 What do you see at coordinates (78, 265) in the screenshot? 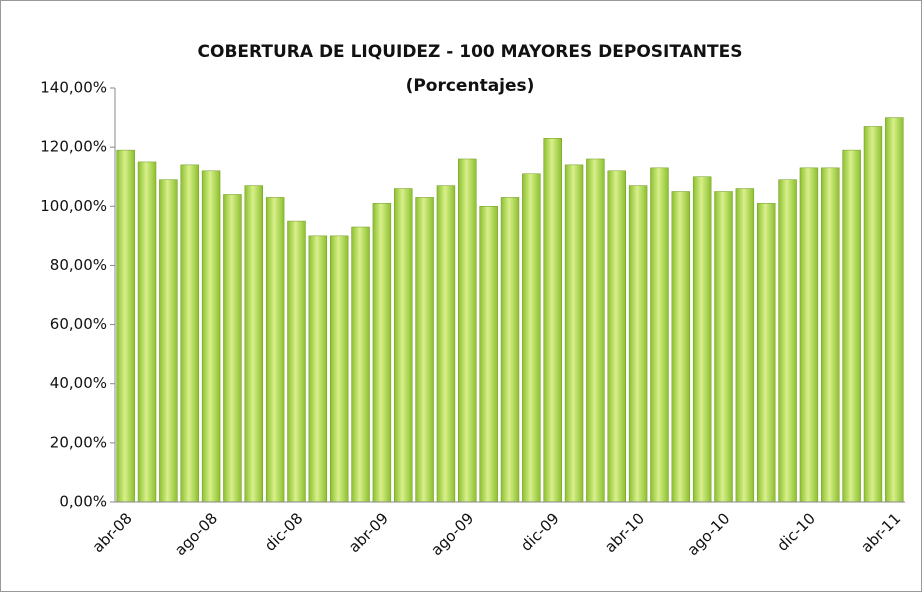
I see `y-tick-label: 80,00%` at bounding box center [78, 265].